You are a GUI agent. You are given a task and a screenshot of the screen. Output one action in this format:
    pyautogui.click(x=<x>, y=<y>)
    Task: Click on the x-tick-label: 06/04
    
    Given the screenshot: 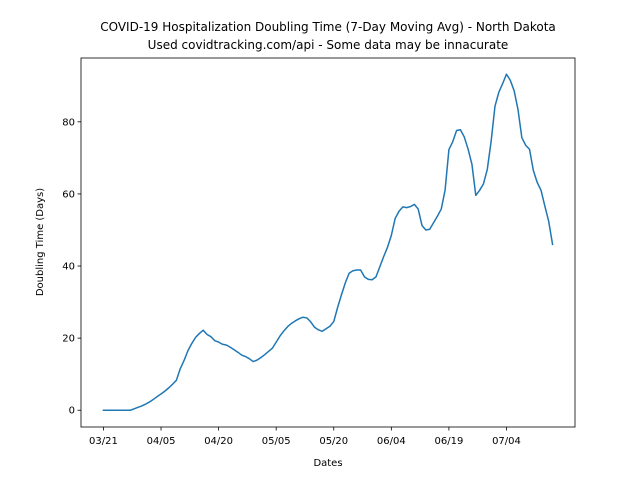 What is the action you would take?
    pyautogui.click(x=391, y=441)
    